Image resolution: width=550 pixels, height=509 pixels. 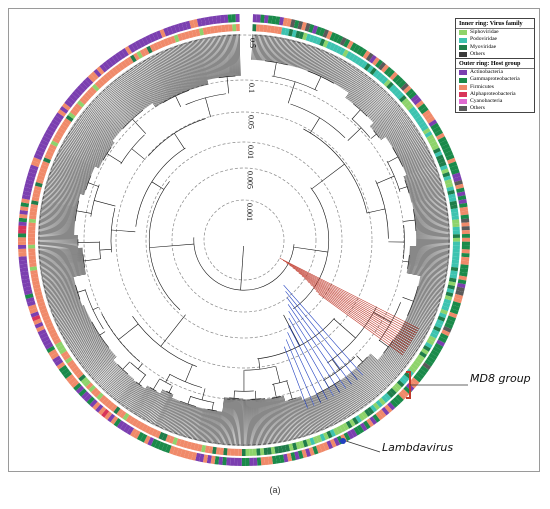 What do you see at coordinates (403, 242) in the screenshot?
I see `internal-arc` at bounding box center [403, 242].